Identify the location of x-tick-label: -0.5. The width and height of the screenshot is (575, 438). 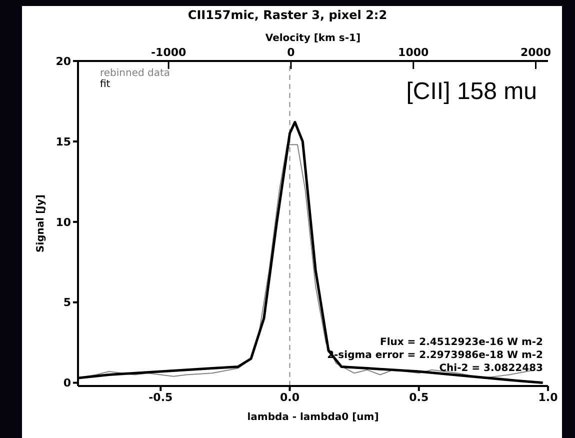
(160, 397).